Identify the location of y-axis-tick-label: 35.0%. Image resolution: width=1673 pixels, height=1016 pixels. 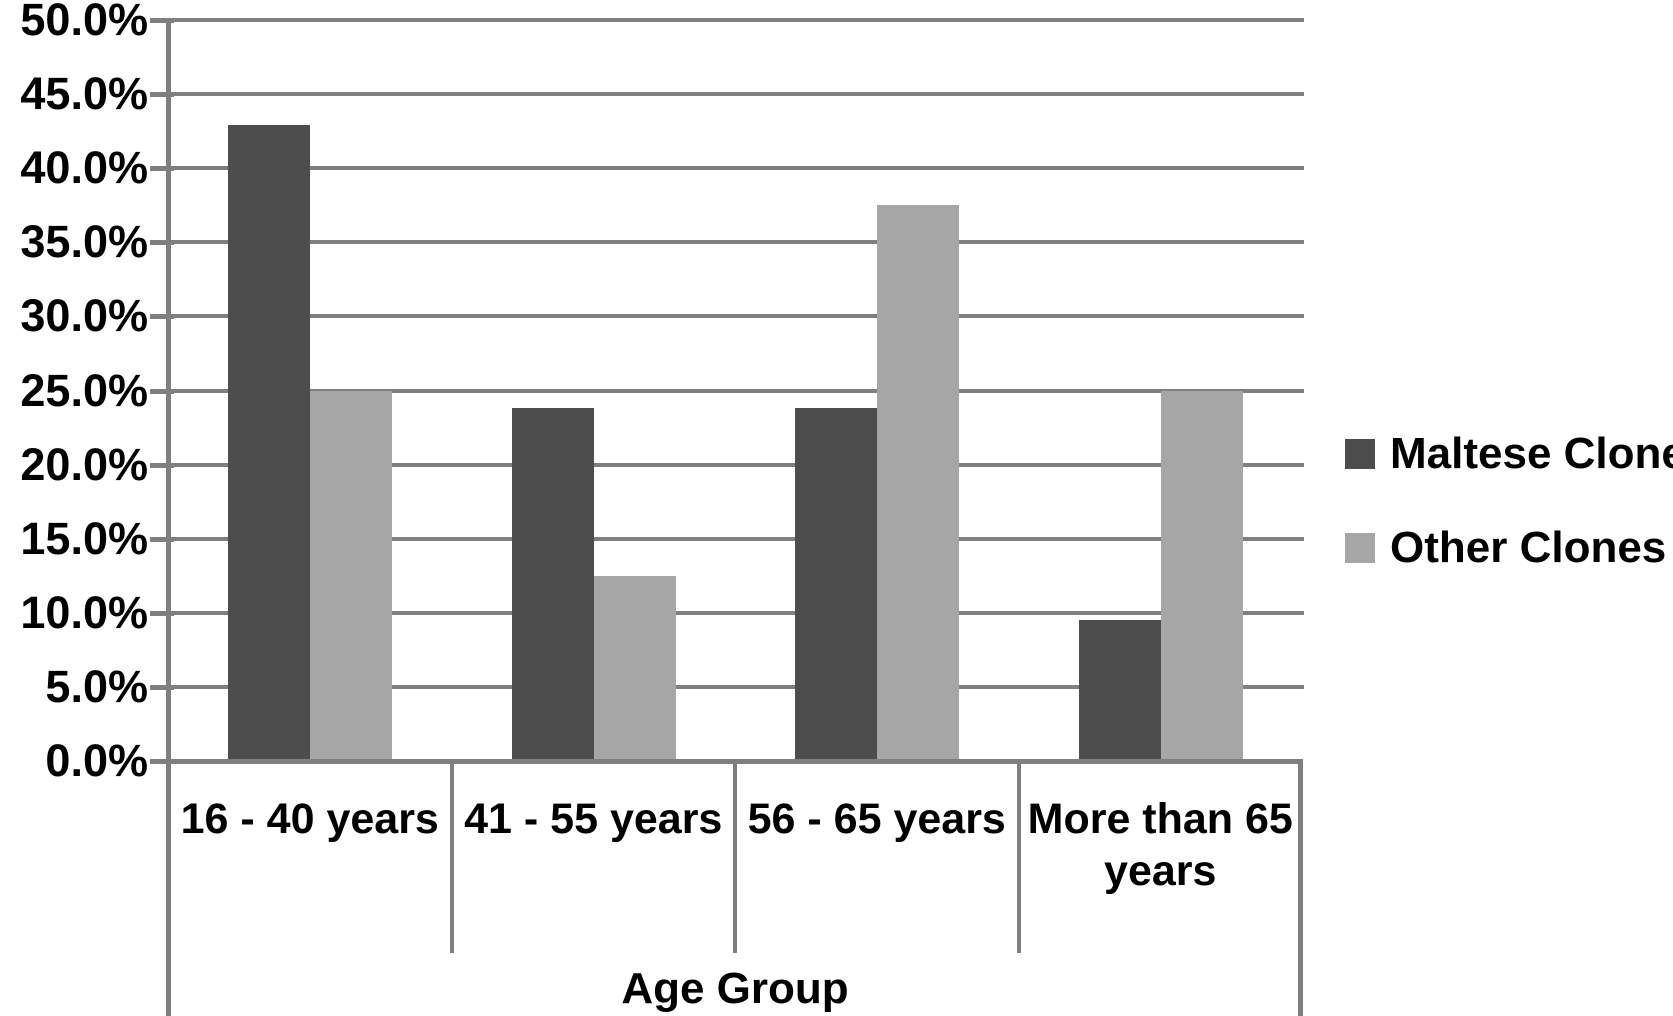
(84, 242).